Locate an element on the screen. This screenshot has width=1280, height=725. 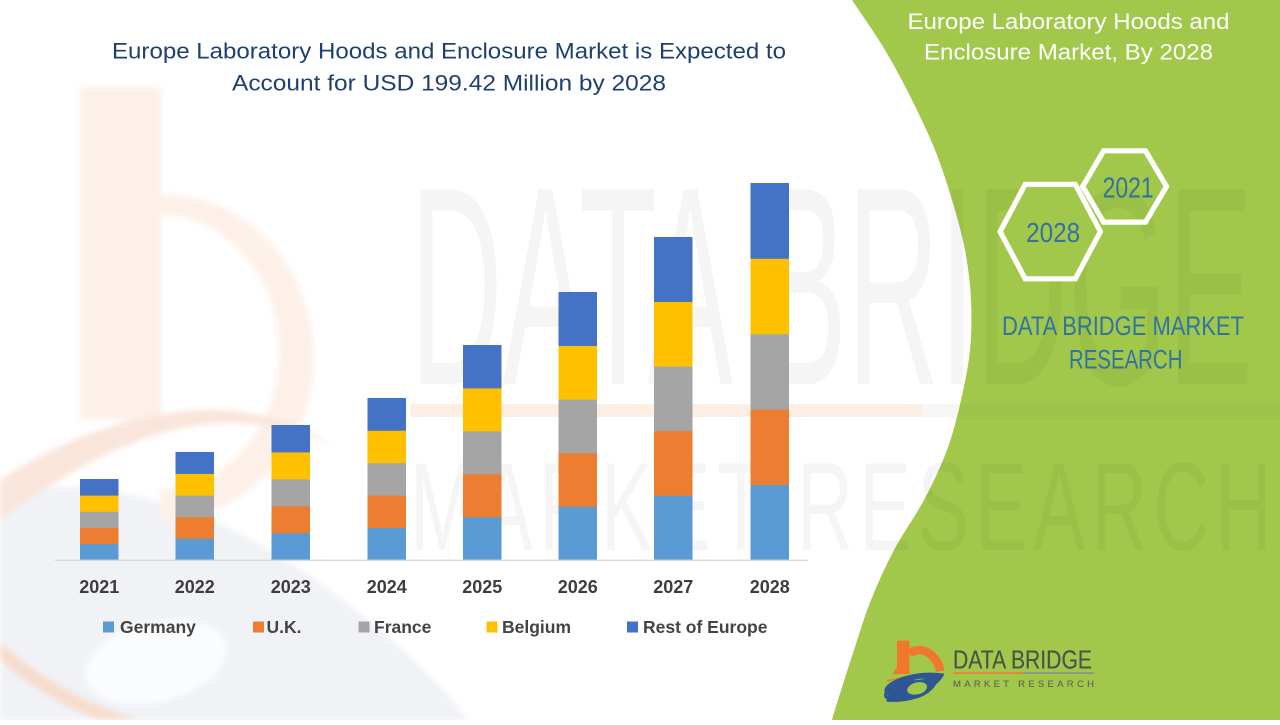
svg-text: France is located at coordinates (403, 627).